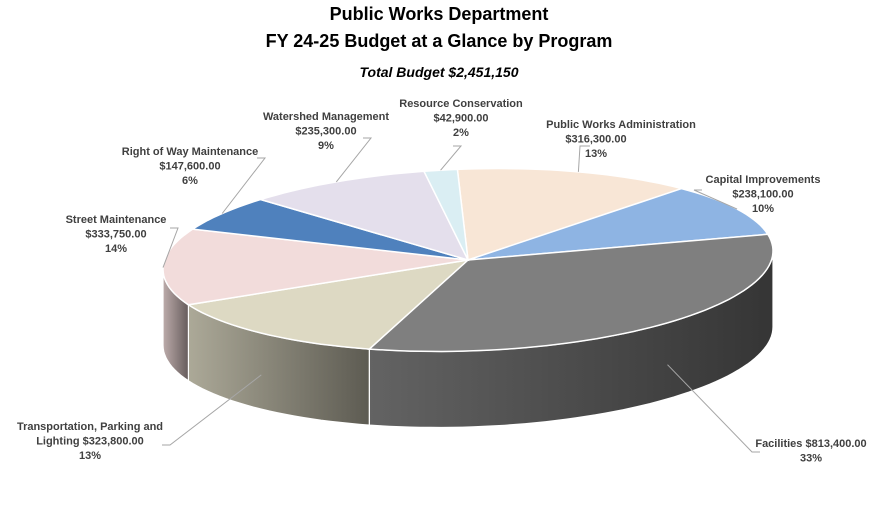 This screenshot has height=516, width=878. What do you see at coordinates (190, 181) in the screenshot?
I see `slice-percent: 6%` at bounding box center [190, 181].